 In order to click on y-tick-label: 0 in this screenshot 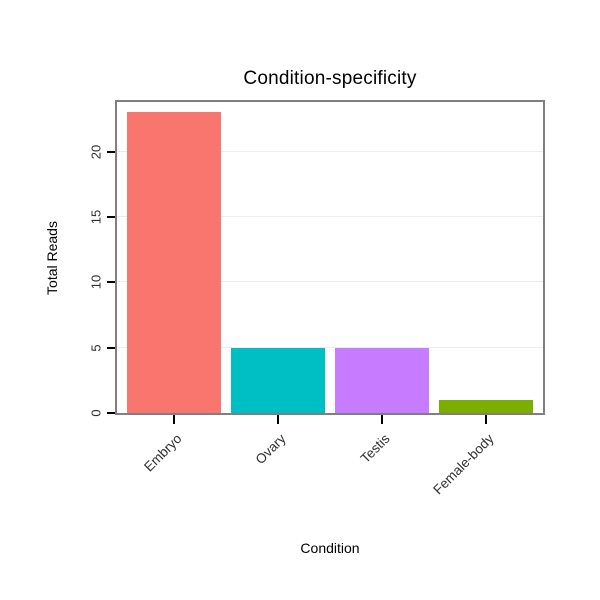, I will do `click(96, 413)`.